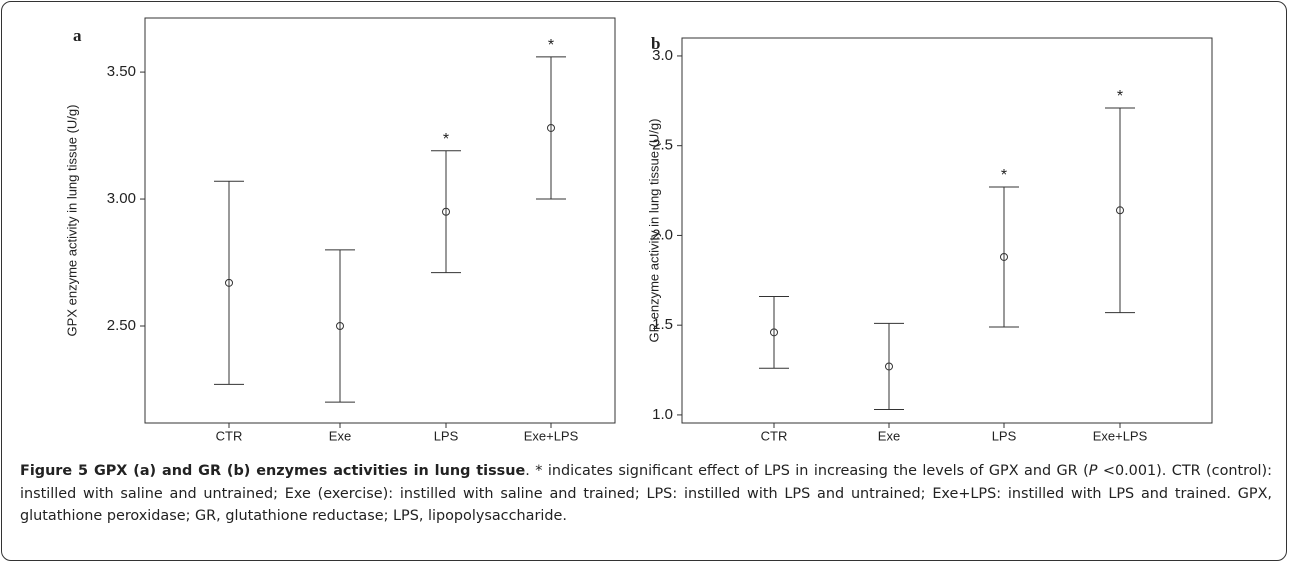  Describe the element at coordinates (121, 71) in the screenshot. I see `y-tick-label: 3.50` at that location.